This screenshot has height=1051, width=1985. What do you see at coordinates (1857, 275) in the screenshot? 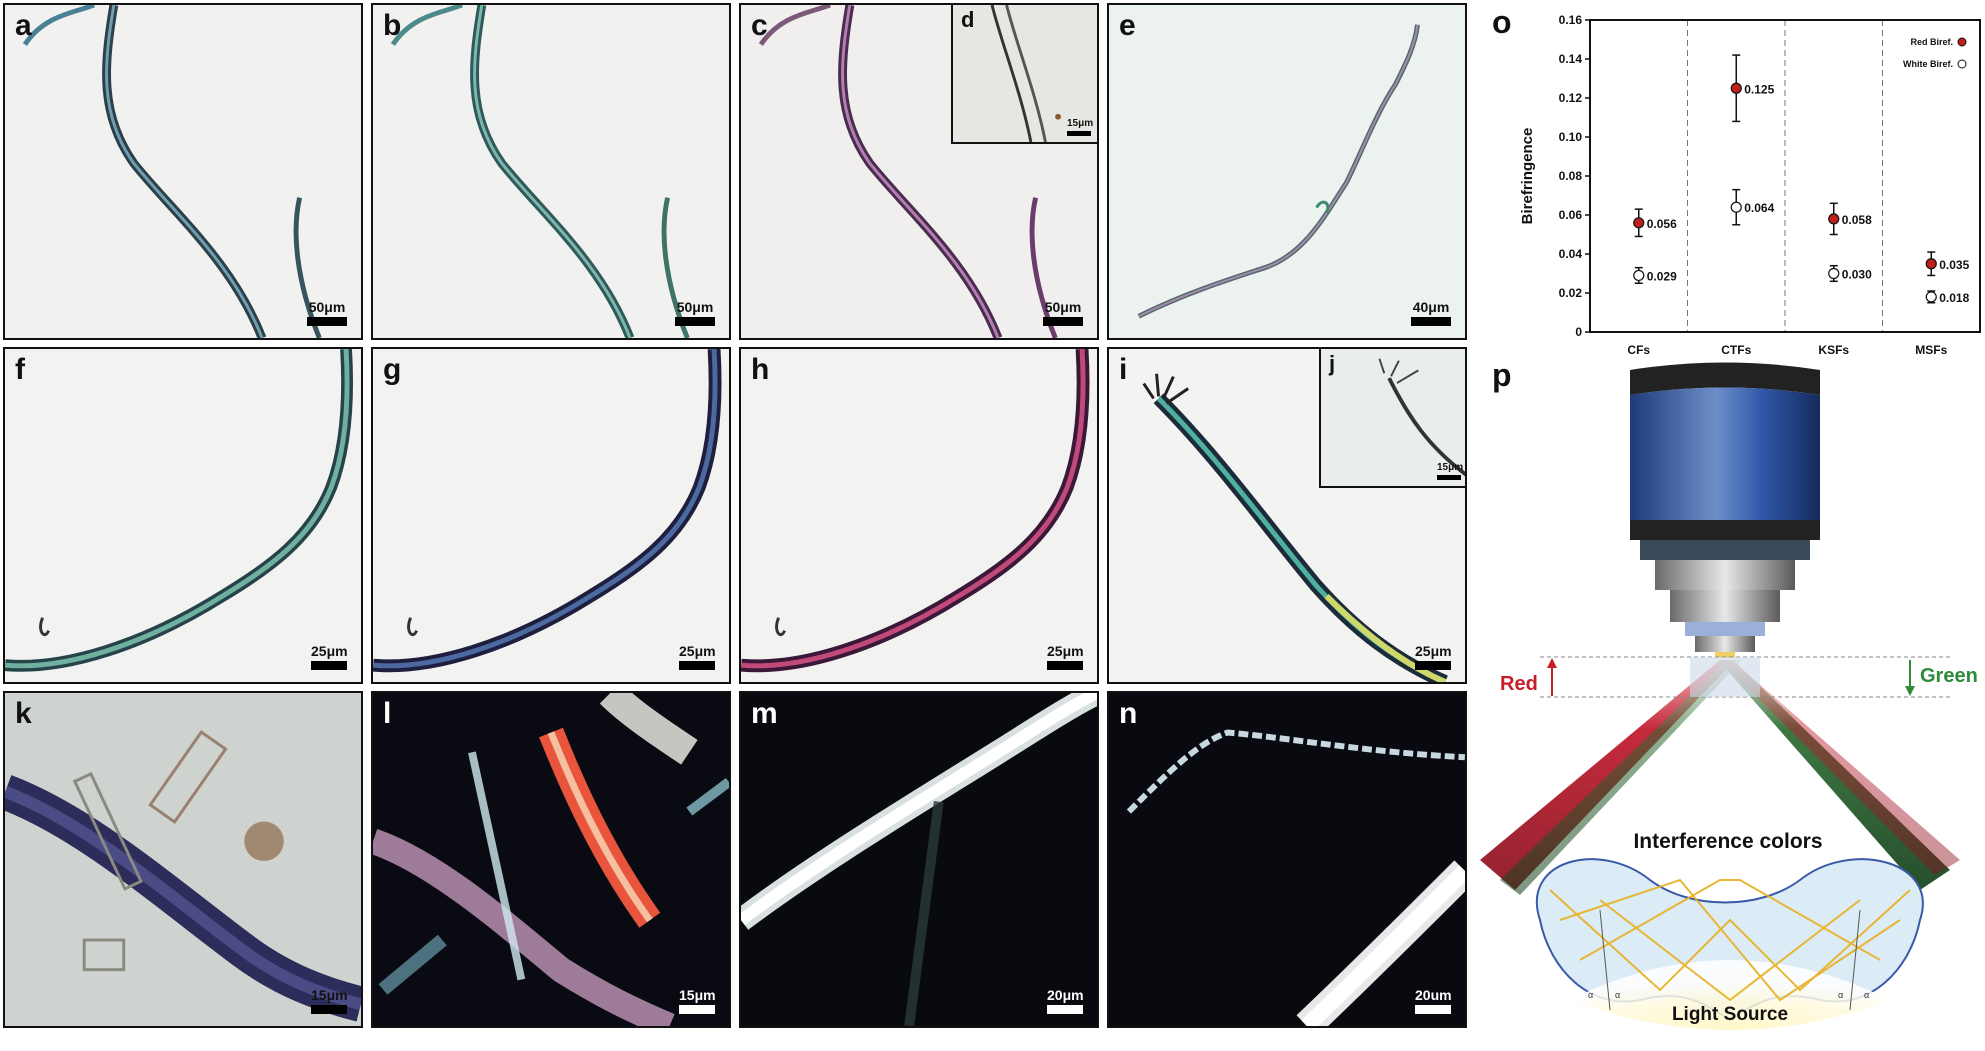
I see `data-label: 0.030` at bounding box center [1857, 275].